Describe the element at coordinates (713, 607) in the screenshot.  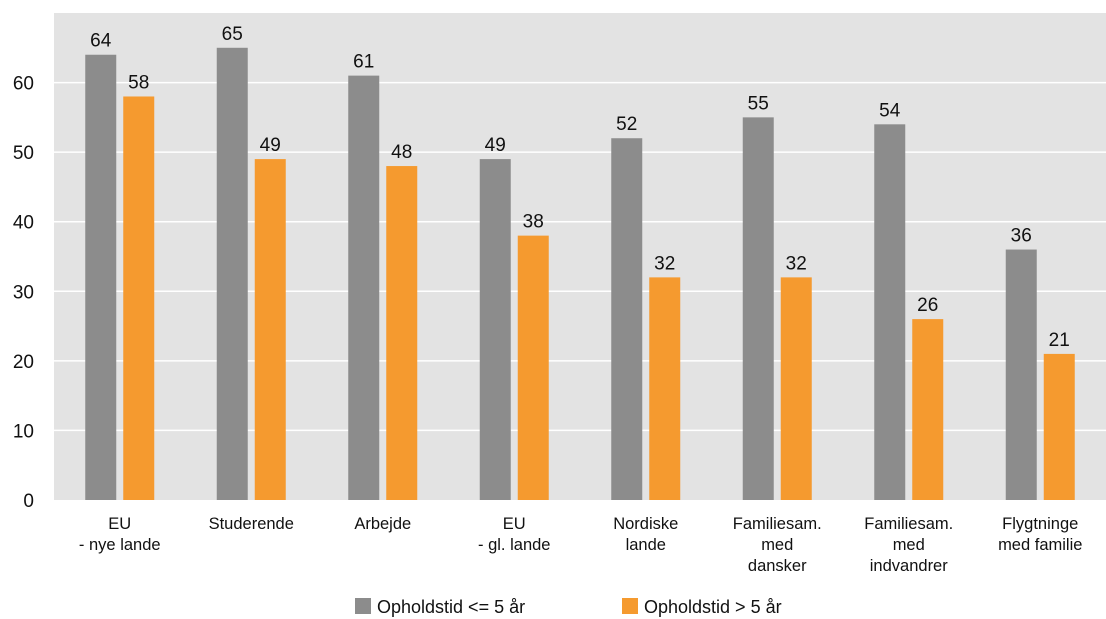
I see `legend-label: Opholdstid > 5 år` at that location.